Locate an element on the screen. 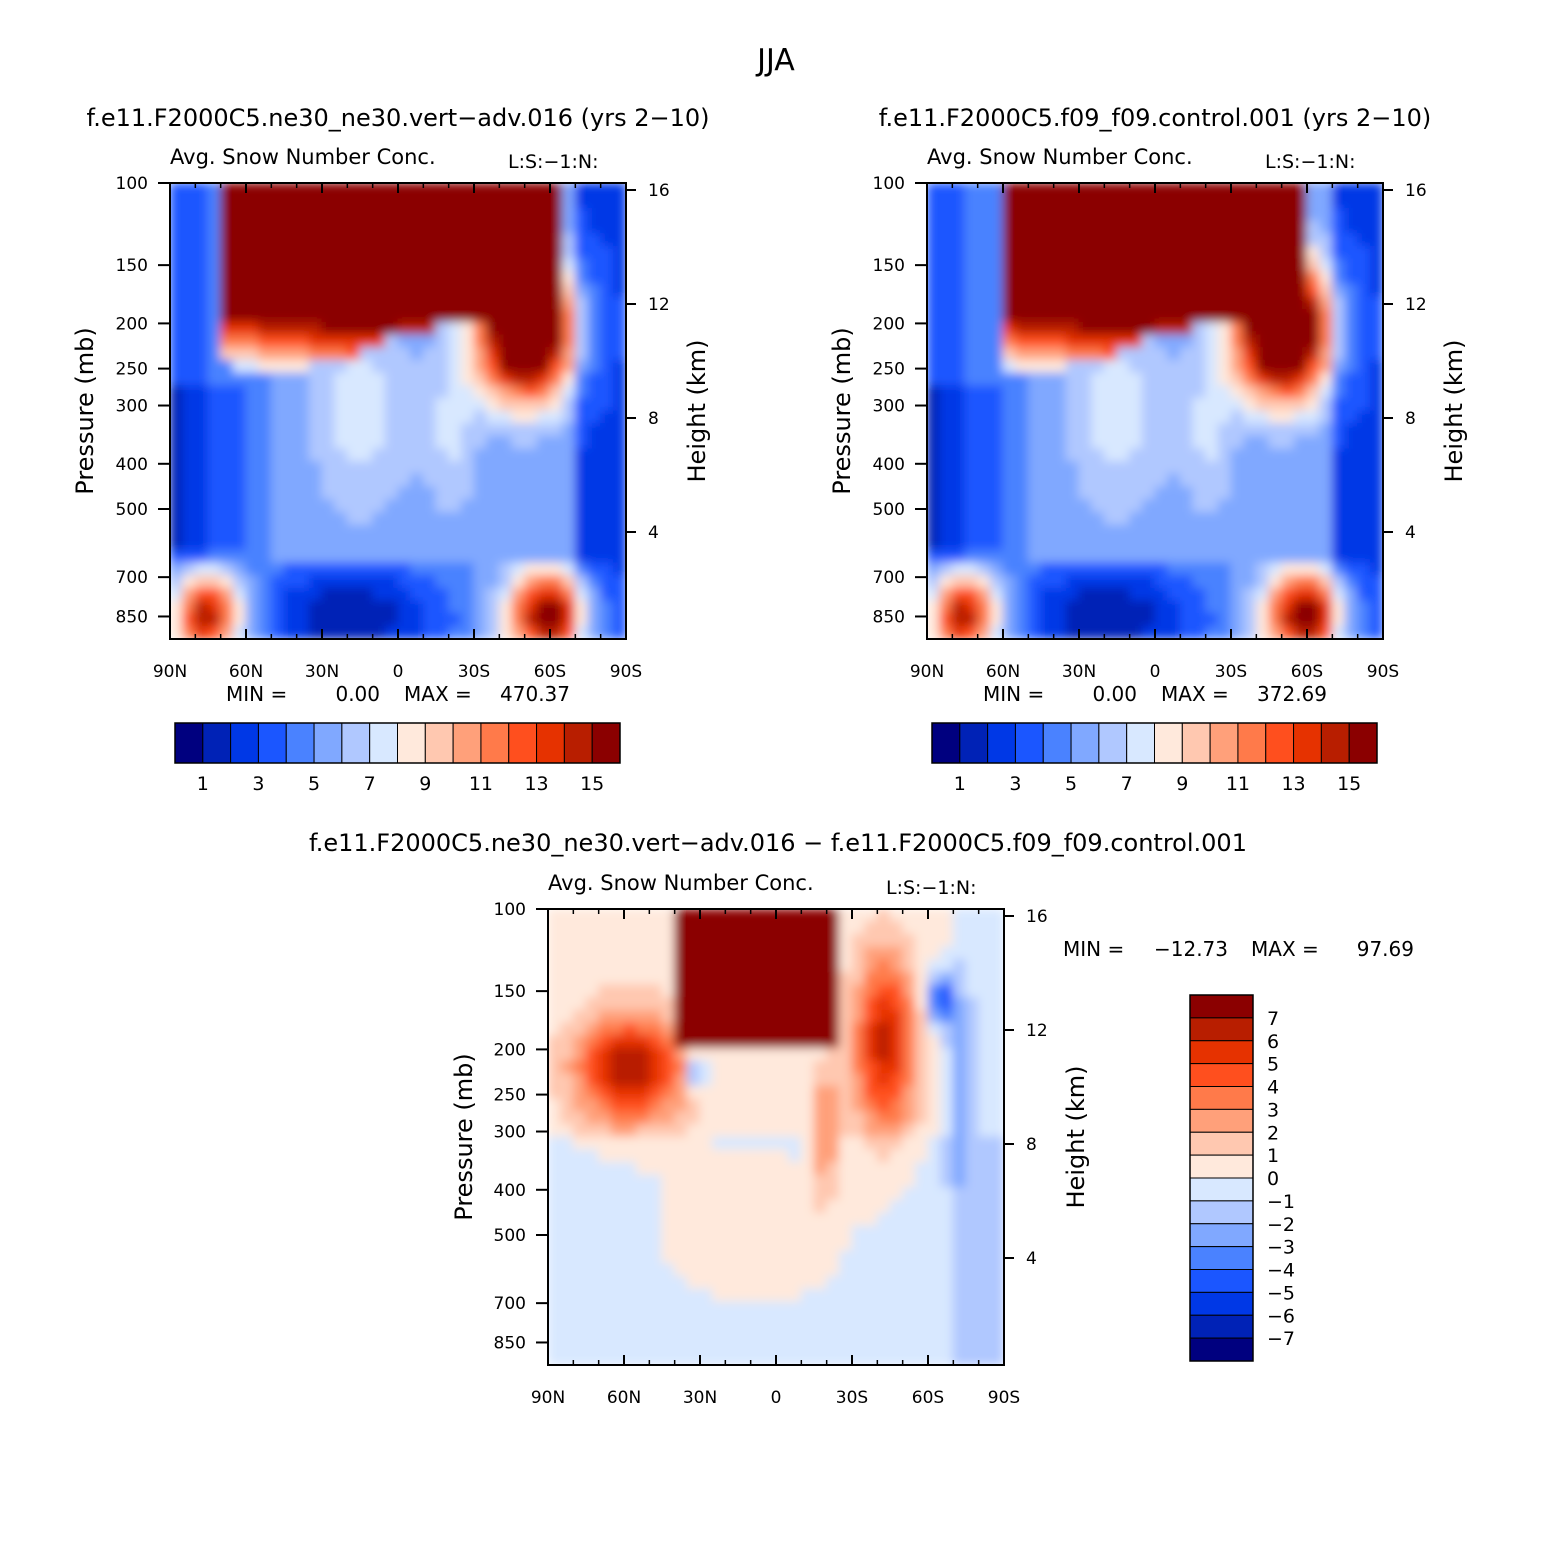 The height and width of the screenshot is (1553, 1553). y2-tick-label: 12 is located at coordinates (659, 305).